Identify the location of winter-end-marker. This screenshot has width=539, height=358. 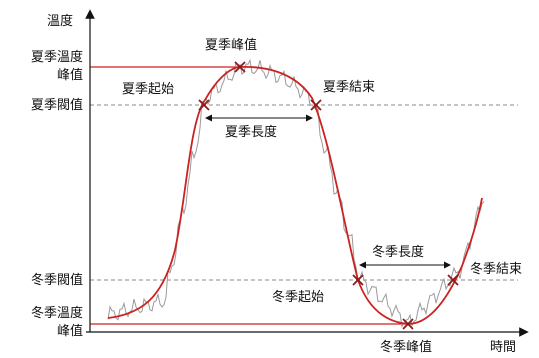
(453, 280).